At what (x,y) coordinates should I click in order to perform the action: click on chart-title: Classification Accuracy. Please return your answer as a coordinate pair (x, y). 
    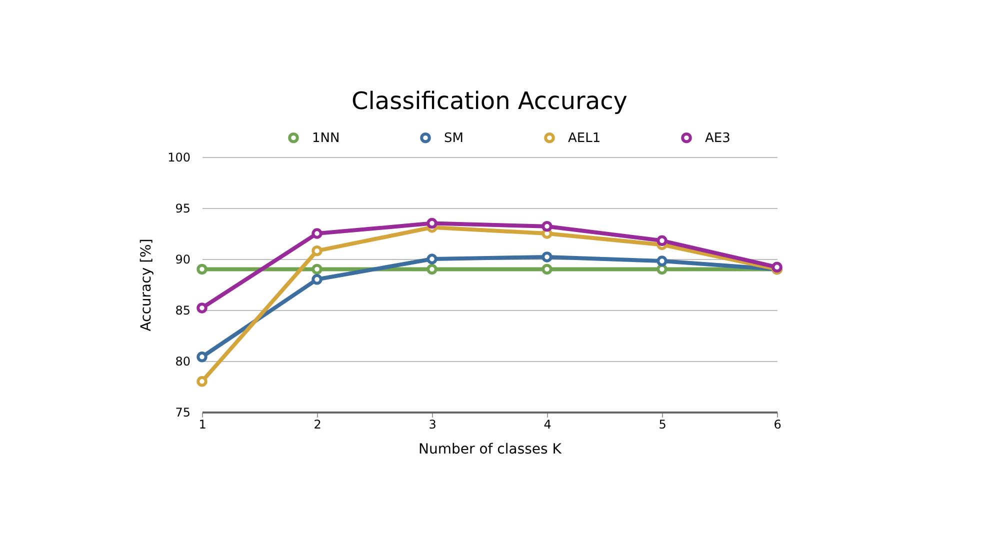
    Looking at the image, I should click on (490, 101).